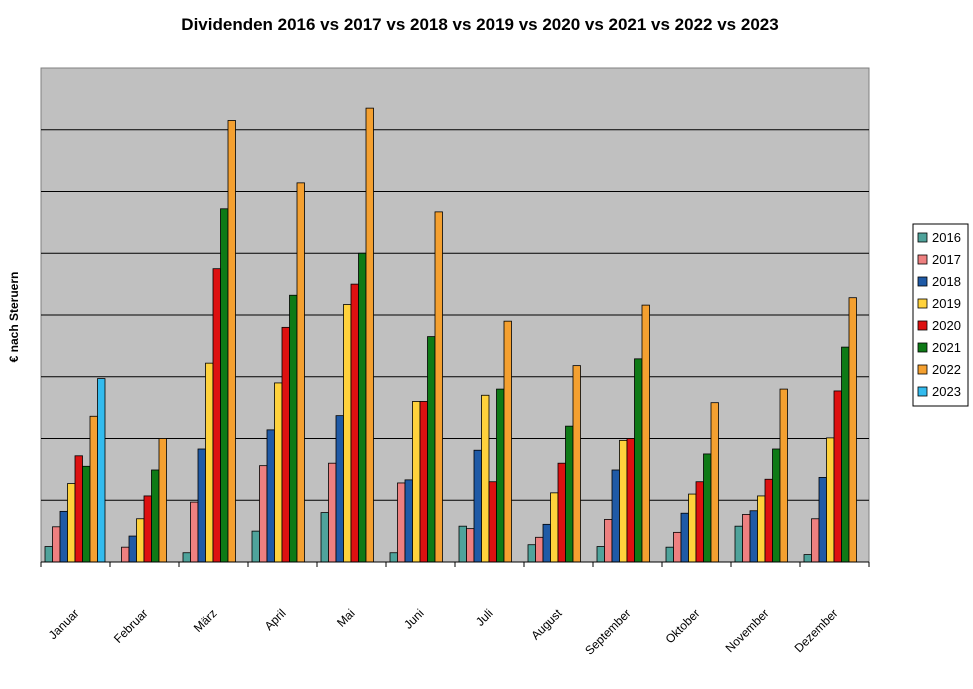  I want to click on y-axis-label: € nach Steruern, so click(14, 317).